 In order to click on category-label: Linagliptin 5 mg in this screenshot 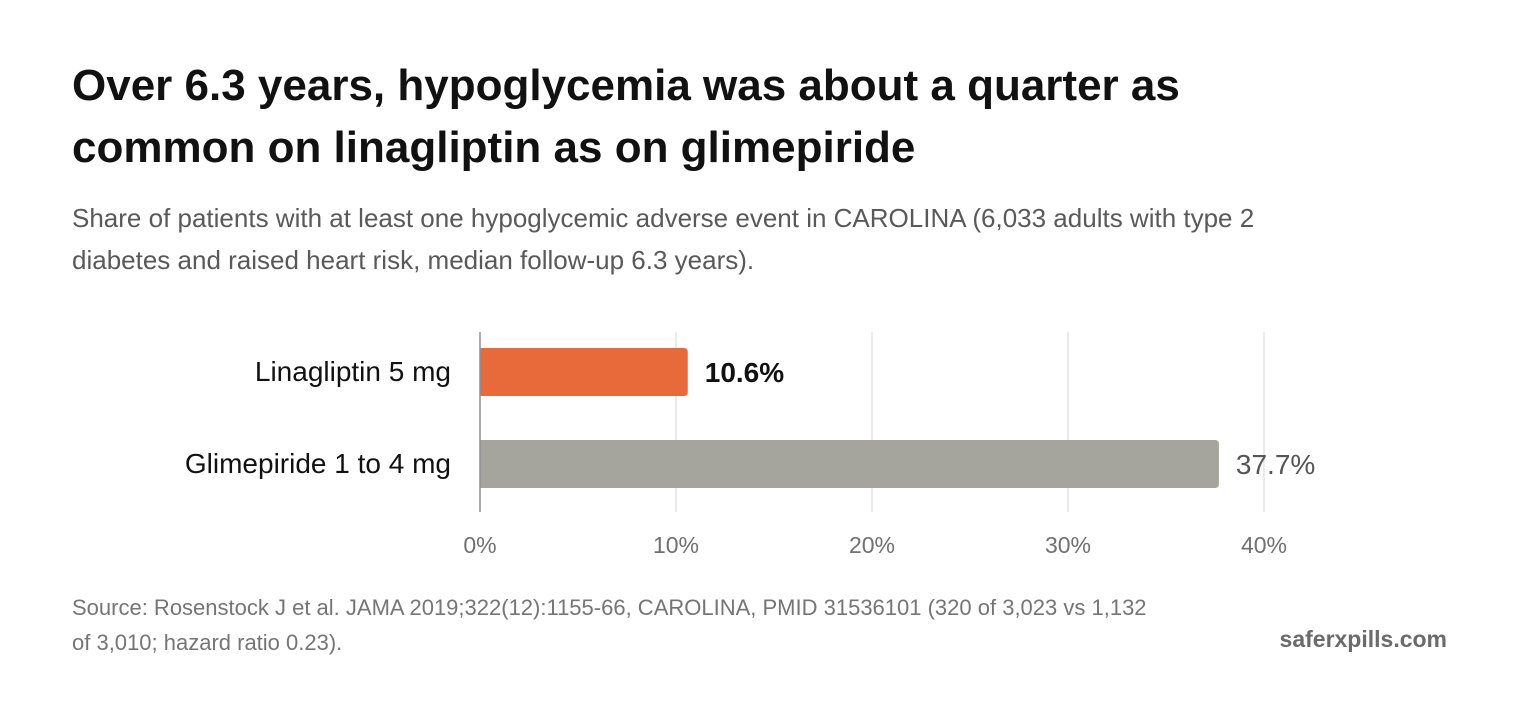, I will do `click(353, 371)`.